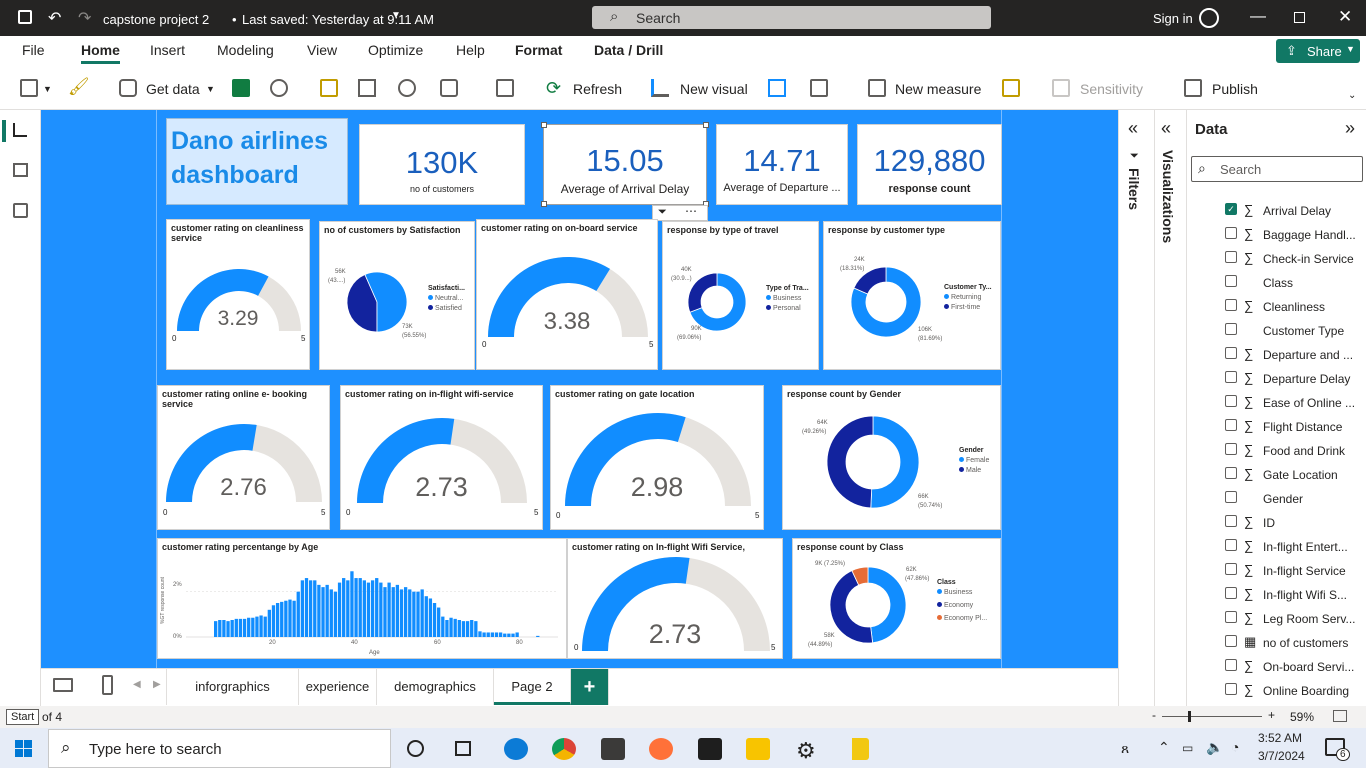 The height and width of the screenshot is (768, 1366). What do you see at coordinates (962, 307) in the screenshot?
I see `legend-item: First-time` at bounding box center [962, 307].